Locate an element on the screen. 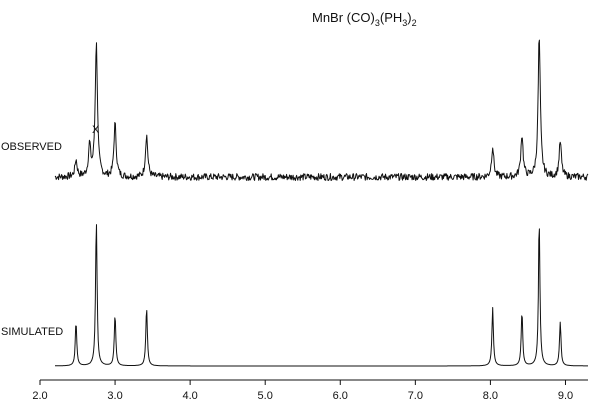 The width and height of the screenshot is (593, 406). x-tick-label: 4.0 is located at coordinates (189, 396).